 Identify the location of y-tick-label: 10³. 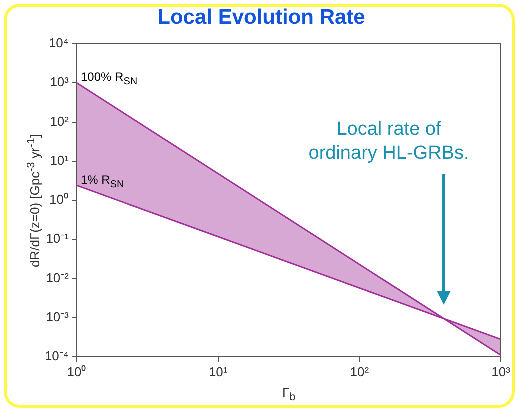
(60, 82).